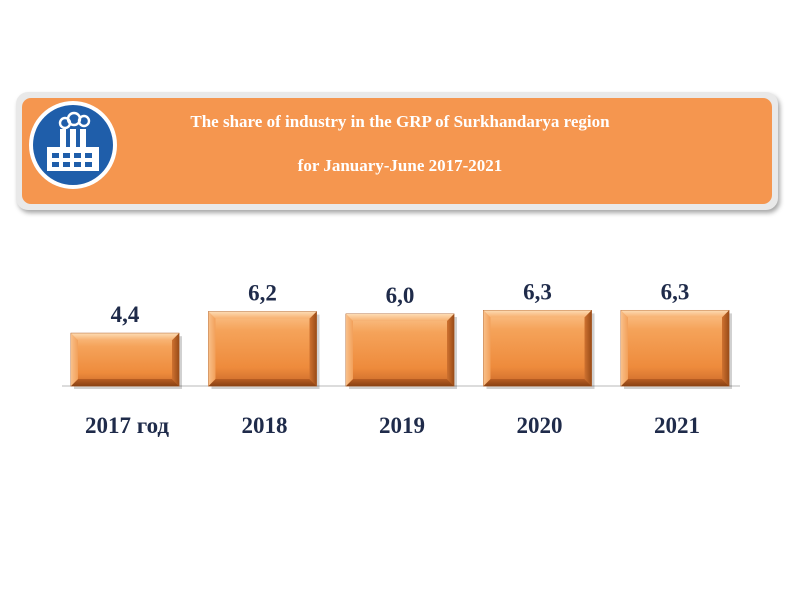 Image resolution: width=800 pixels, height=600 pixels. I want to click on factory-icon, so click(73, 145).